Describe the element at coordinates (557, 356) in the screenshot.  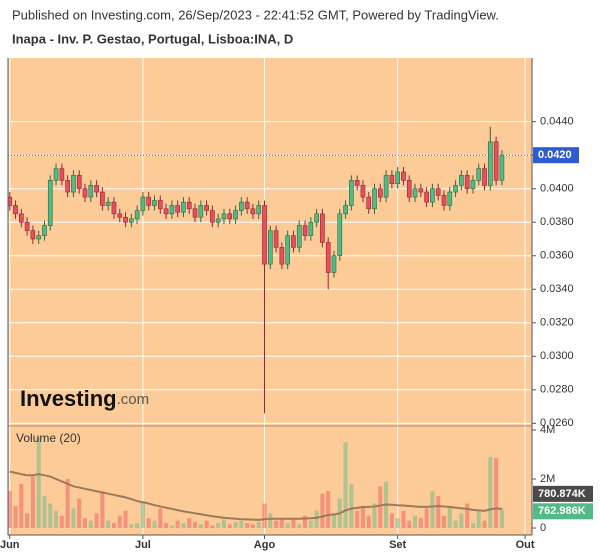
I see `y-tick-label: 0.0300` at that location.